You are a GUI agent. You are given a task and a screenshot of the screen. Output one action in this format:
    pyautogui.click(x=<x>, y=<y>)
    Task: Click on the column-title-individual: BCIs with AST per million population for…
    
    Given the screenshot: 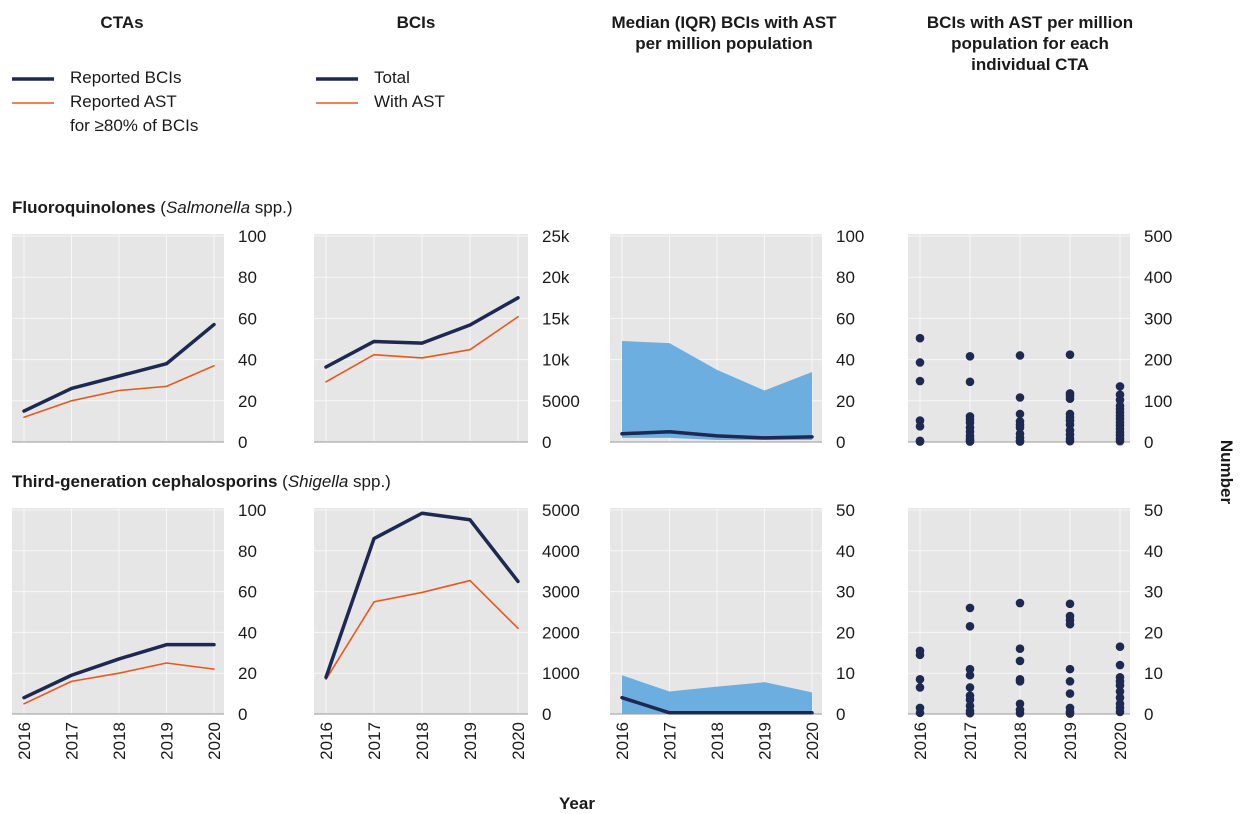 What is the action you would take?
    pyautogui.click(x=1030, y=43)
    